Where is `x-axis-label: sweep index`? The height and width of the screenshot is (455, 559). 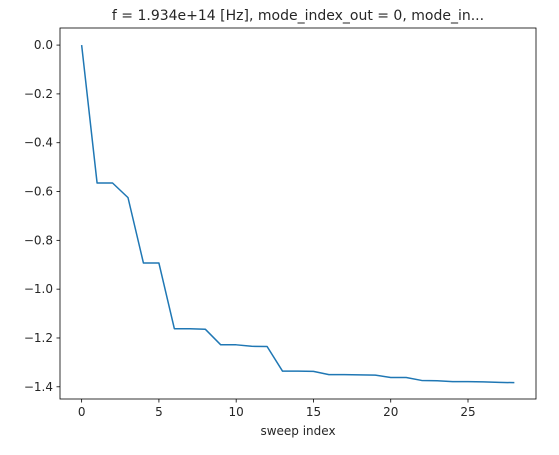 x-axis-label: sweep index is located at coordinates (297, 431).